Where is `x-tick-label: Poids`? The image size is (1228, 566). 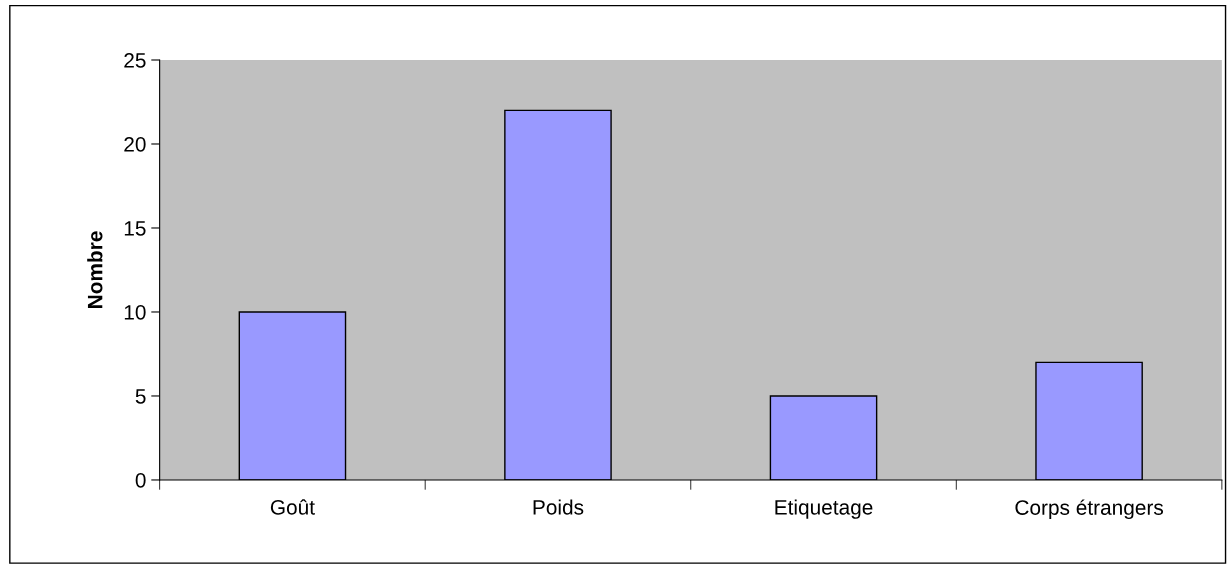
x-tick-label: Poids is located at coordinates (558, 507).